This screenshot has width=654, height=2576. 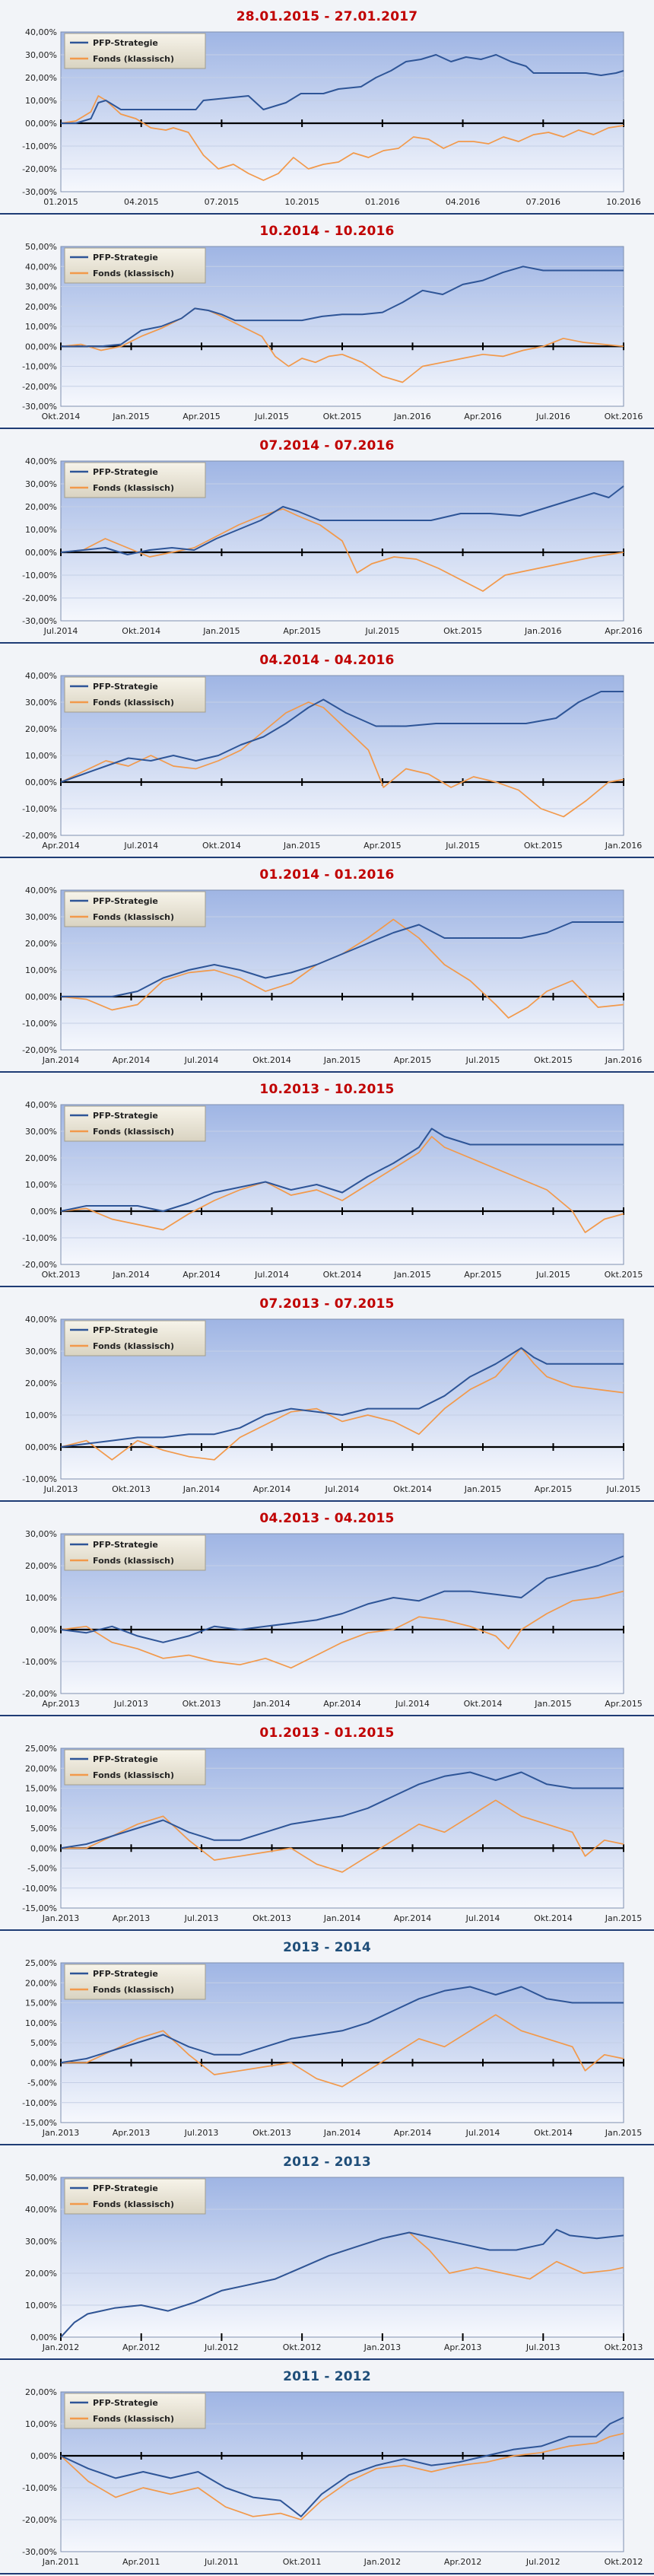 What do you see at coordinates (39, 1694) in the screenshot?
I see `y-tick-label: -20,00%` at bounding box center [39, 1694].